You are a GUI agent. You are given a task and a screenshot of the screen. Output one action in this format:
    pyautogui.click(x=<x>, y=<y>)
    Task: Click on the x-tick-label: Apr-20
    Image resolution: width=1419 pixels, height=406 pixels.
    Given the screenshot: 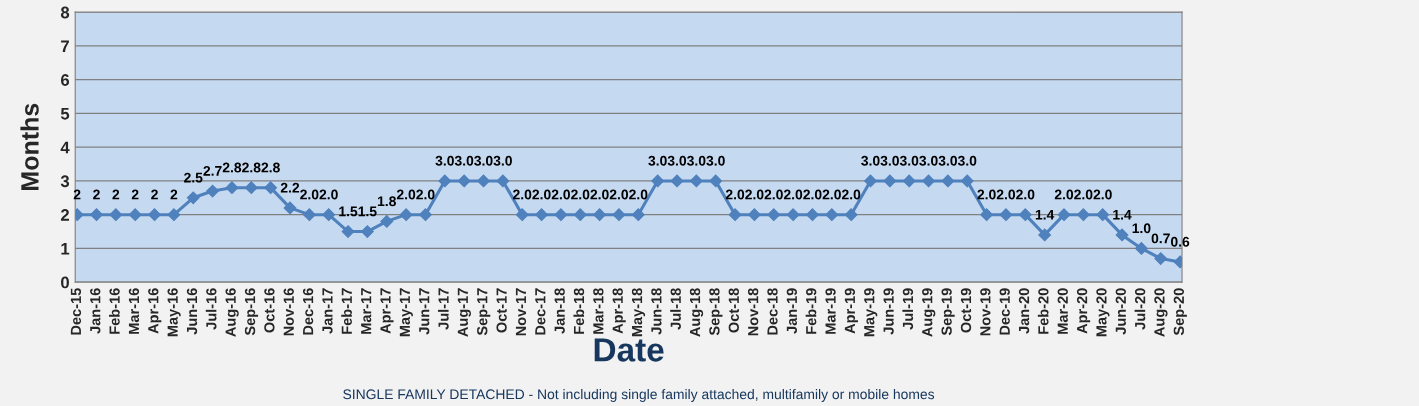 What is the action you would take?
    pyautogui.click(x=1083, y=311)
    